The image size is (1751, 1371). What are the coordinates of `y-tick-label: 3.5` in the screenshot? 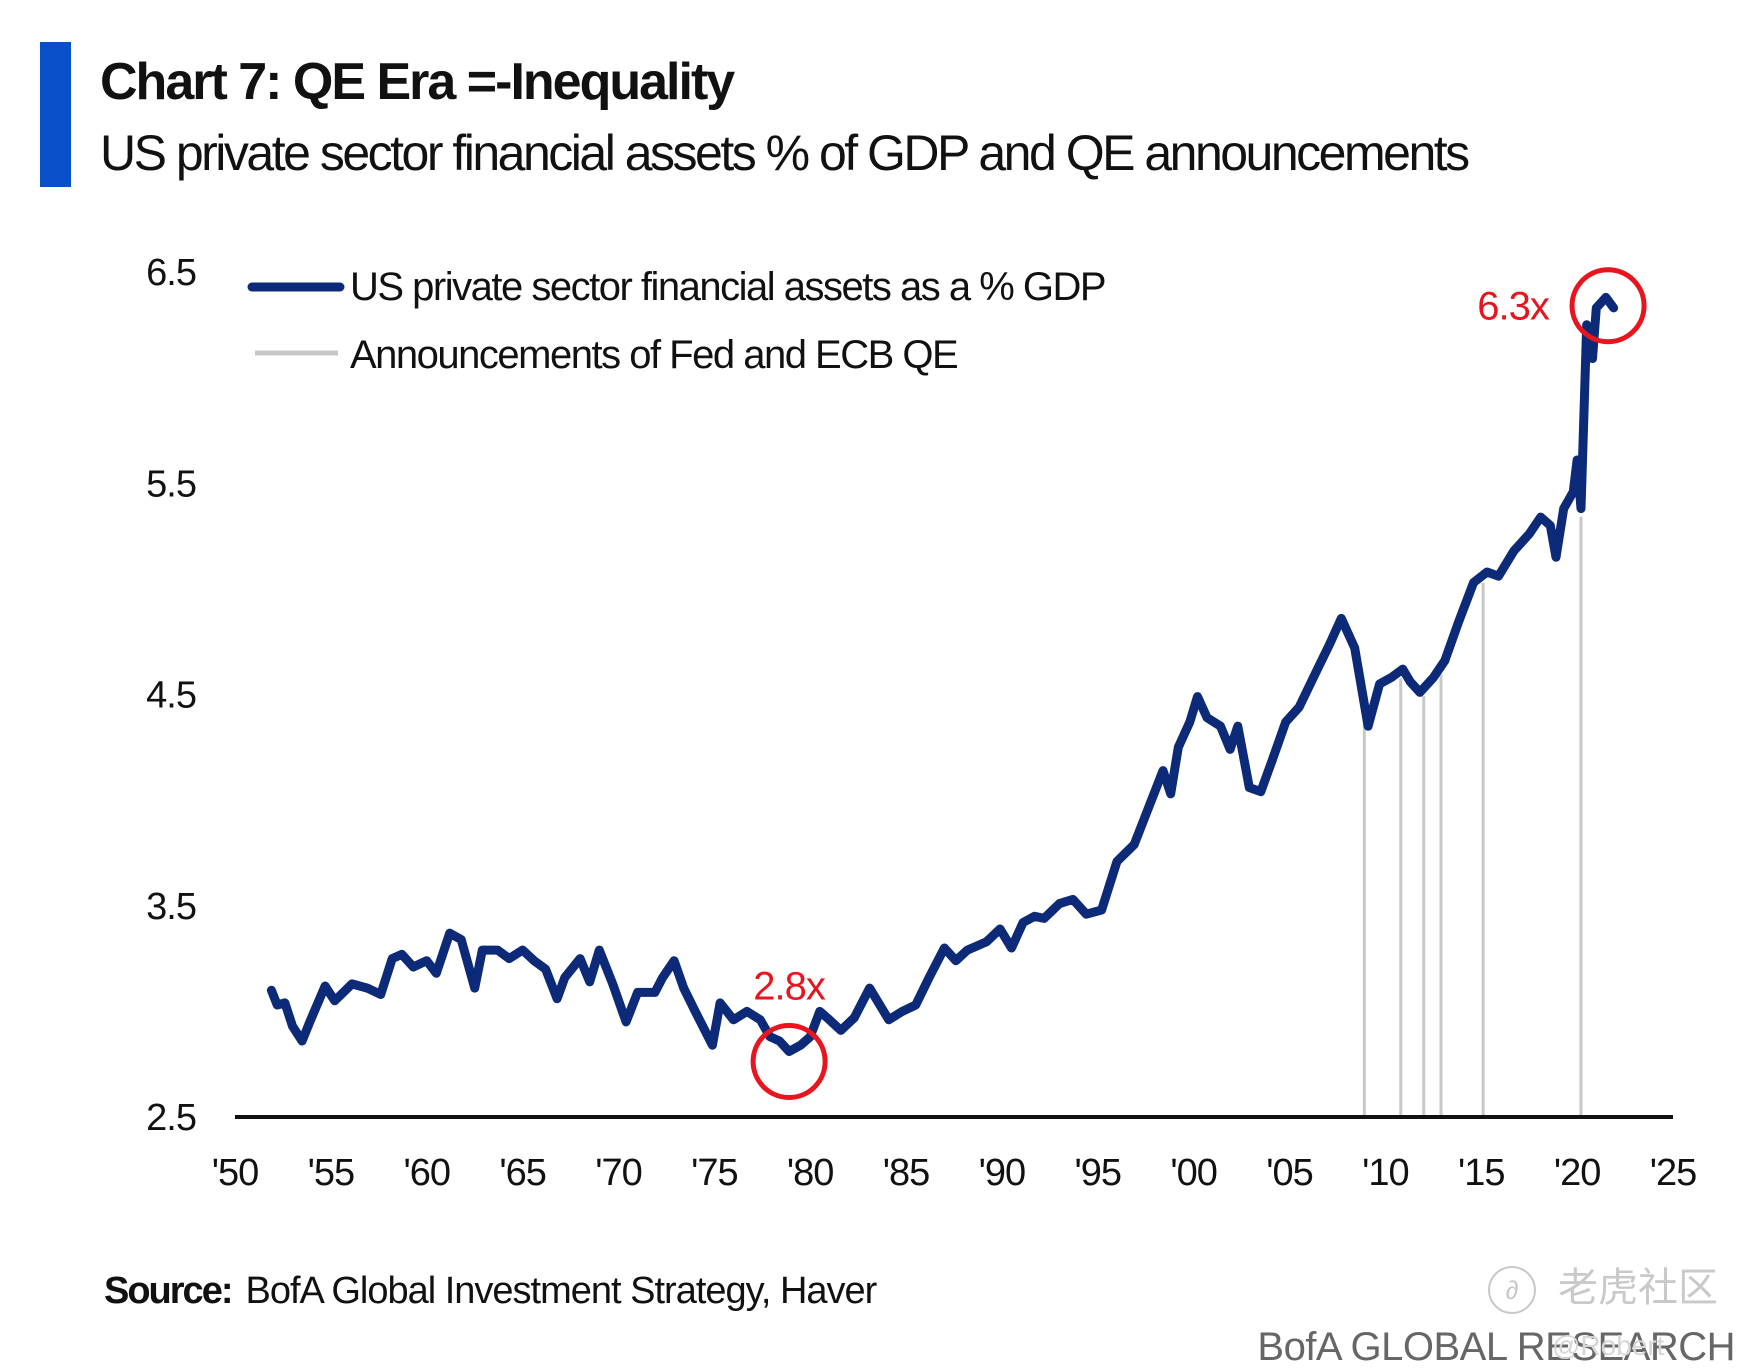 It's located at (171, 907).